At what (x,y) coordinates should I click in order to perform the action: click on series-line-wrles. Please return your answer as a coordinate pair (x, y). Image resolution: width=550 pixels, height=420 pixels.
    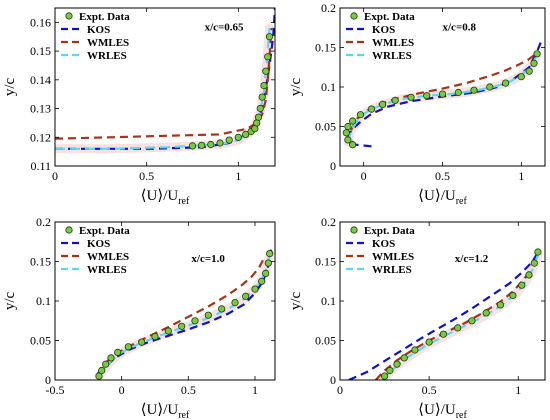
    Looking at the image, I should click on (442, 98).